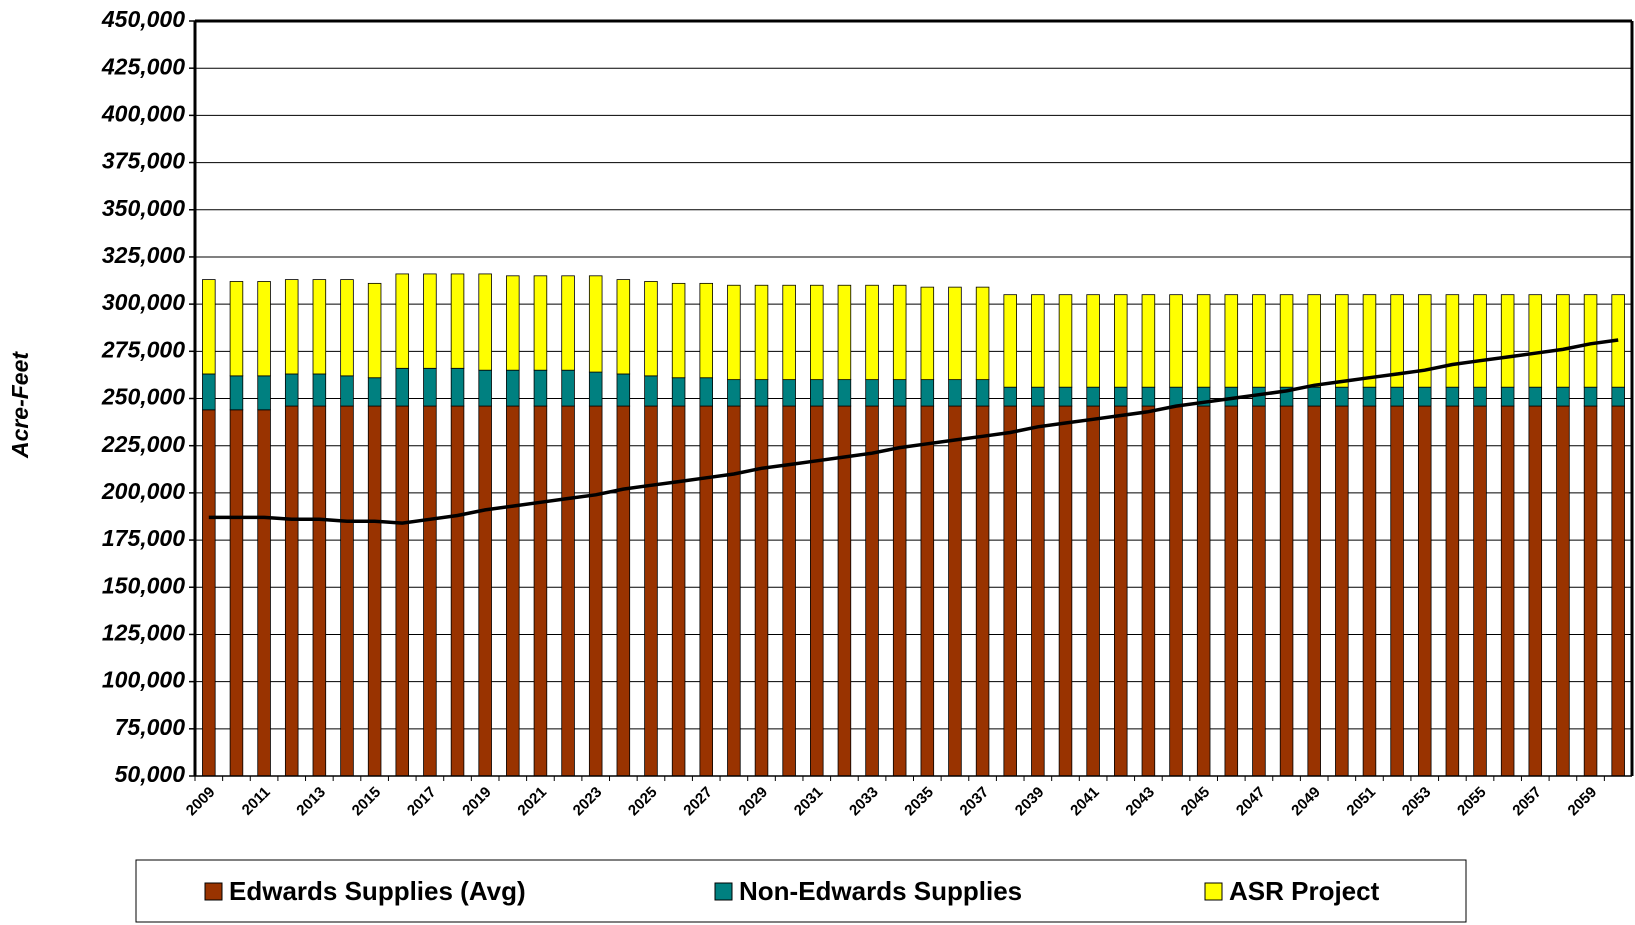 The height and width of the screenshot is (925, 1635). I want to click on x-tick-label: 2045, so click(1196, 802).